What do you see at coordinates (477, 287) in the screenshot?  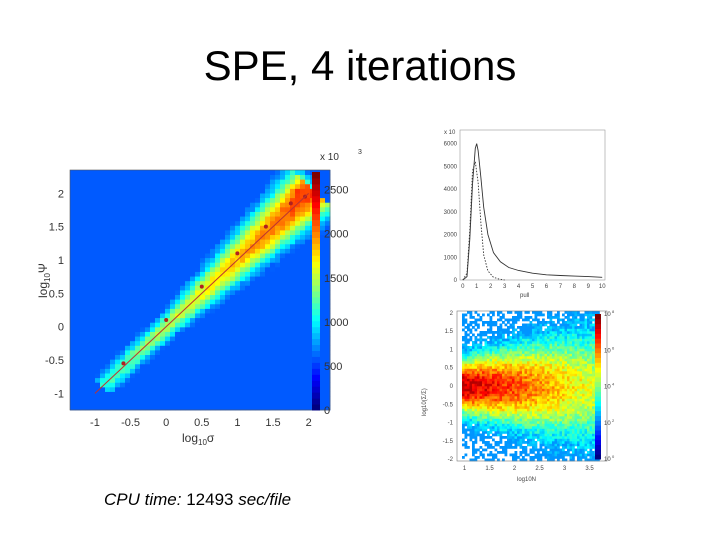 I see `x-tick-label: 1` at bounding box center [477, 287].